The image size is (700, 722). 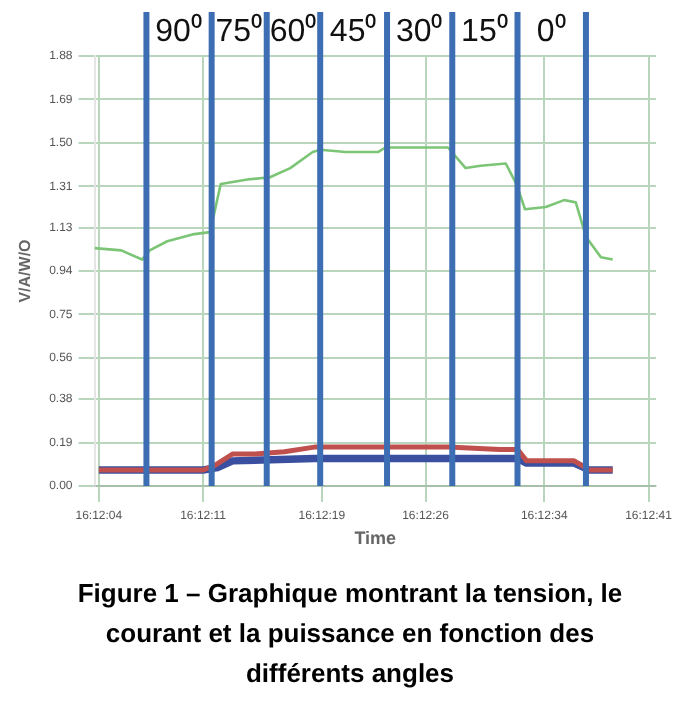 What do you see at coordinates (293, 30) in the screenshot?
I see `text: 60⁰` at bounding box center [293, 30].